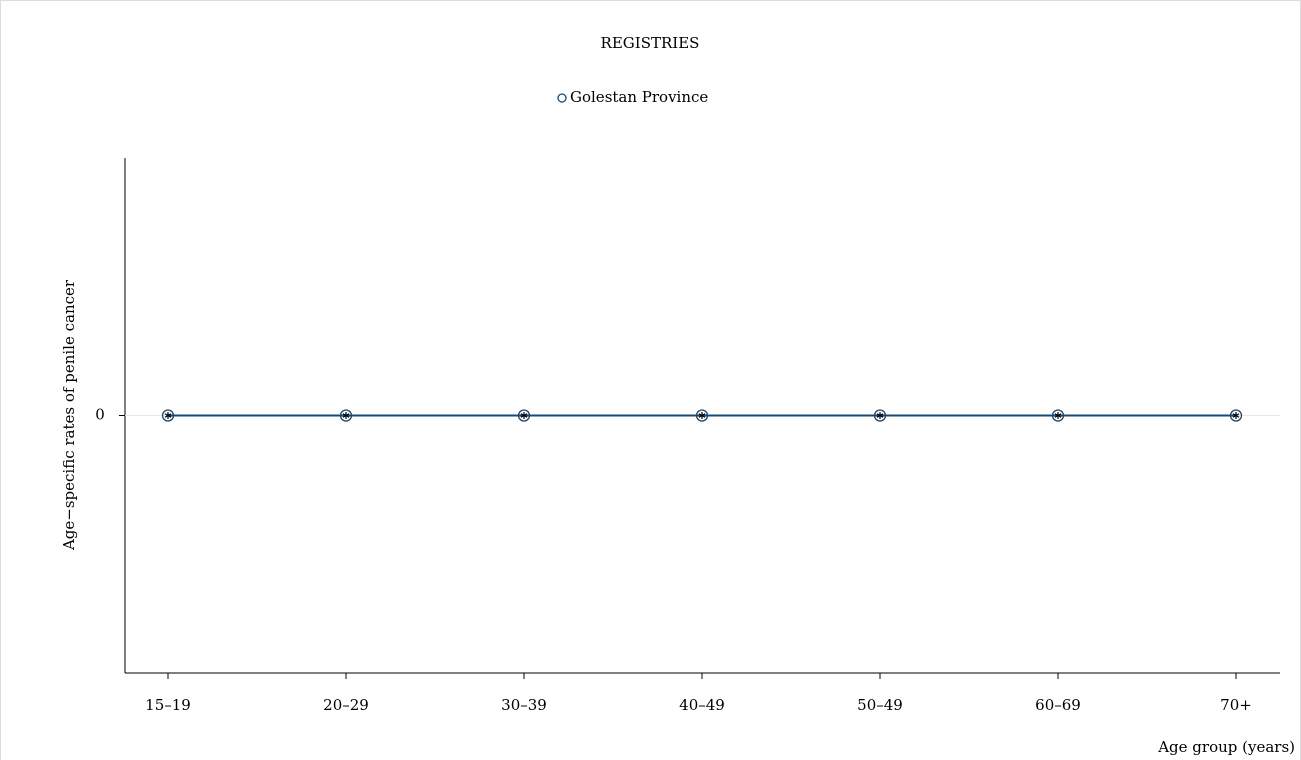 The height and width of the screenshot is (760, 1301). What do you see at coordinates (1236, 705) in the screenshot?
I see `x-tick-label: 70+` at bounding box center [1236, 705].